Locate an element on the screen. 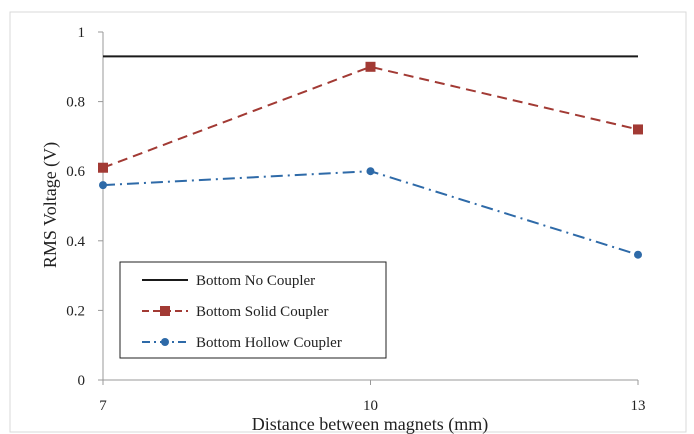  legend-item: Bottom Solid Coupler is located at coordinates (235, 312).